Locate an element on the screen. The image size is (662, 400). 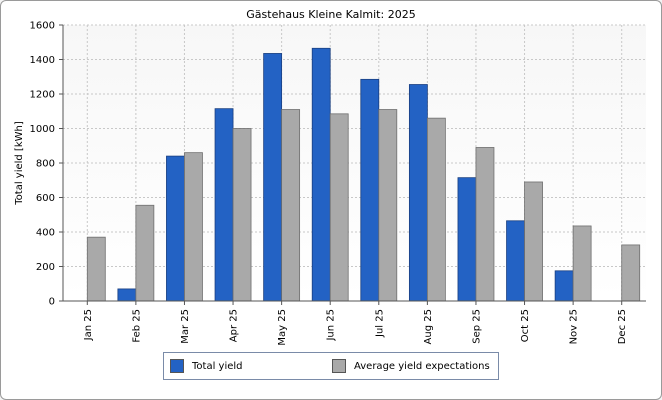
x-tick-label: Sep 25 is located at coordinates (476, 326).